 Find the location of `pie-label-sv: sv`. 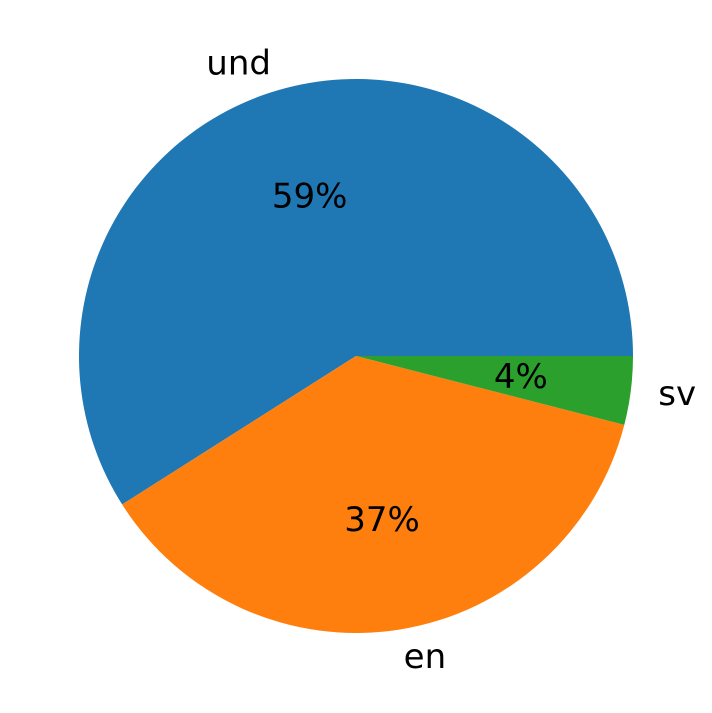

pie-label-sv: sv is located at coordinates (677, 394).